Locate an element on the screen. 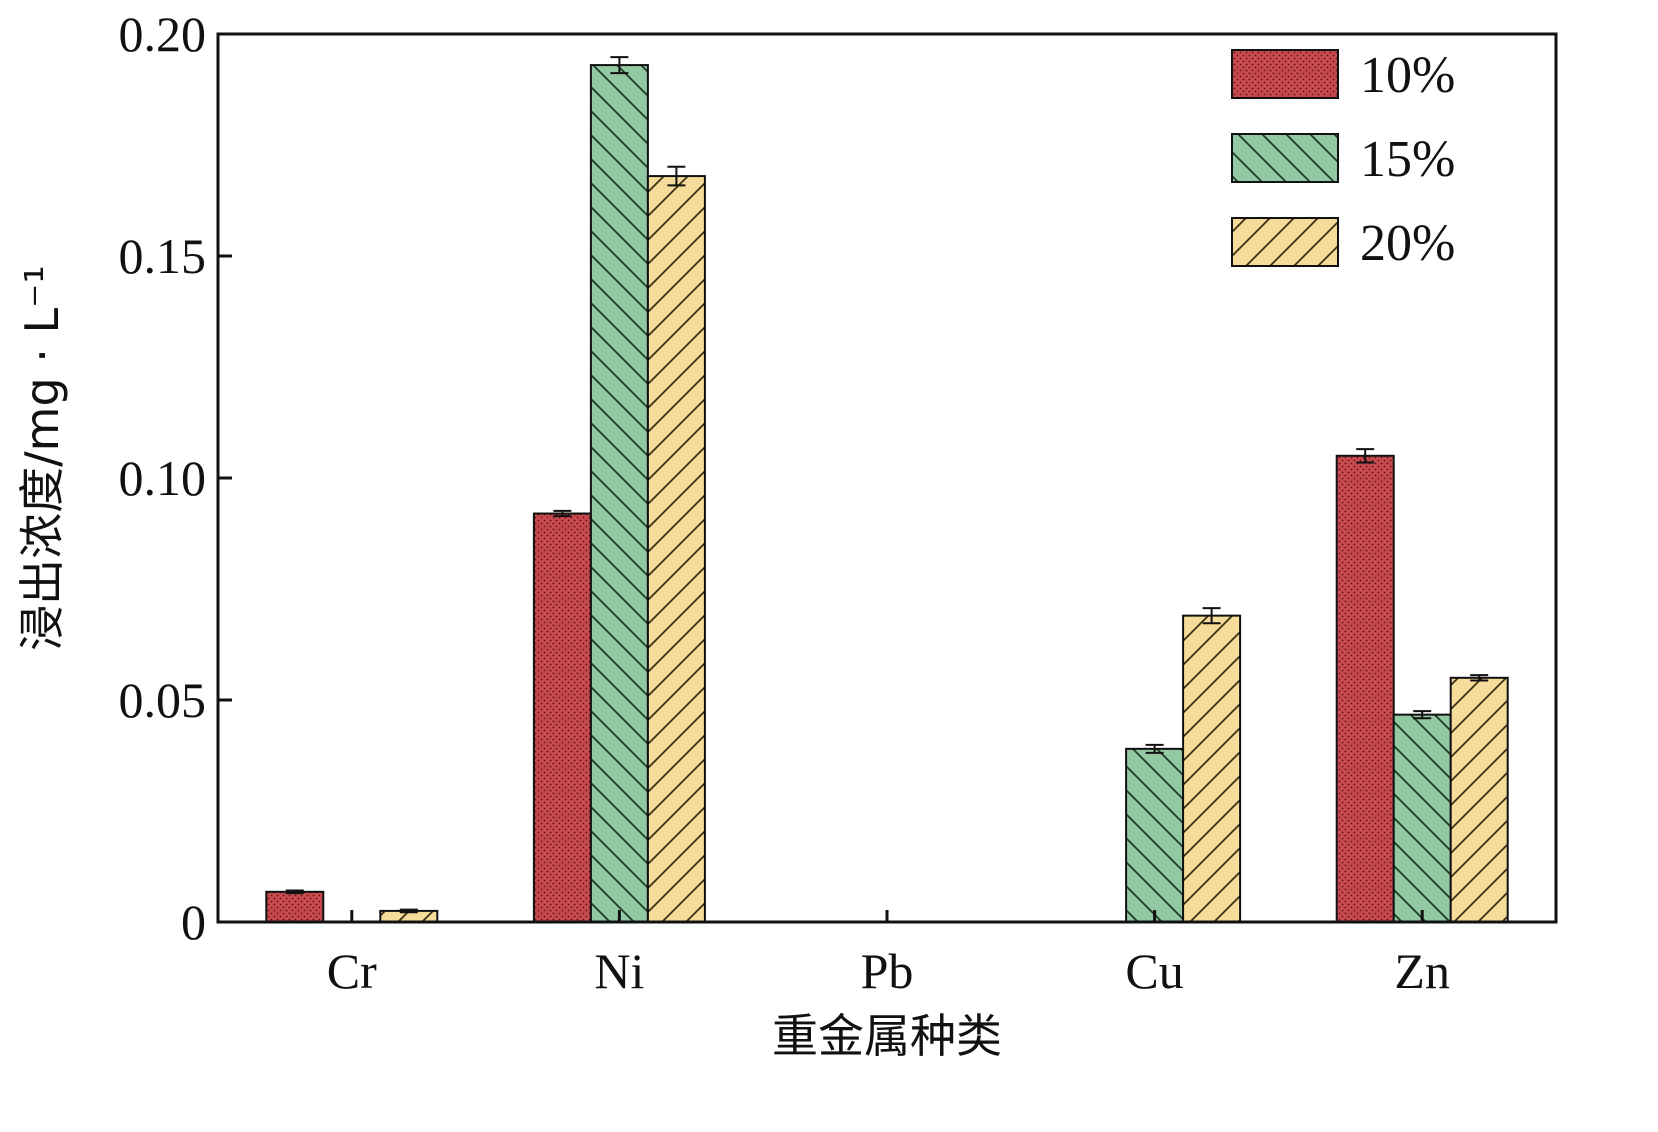 Image resolution: width=1658 pixels, height=1132 pixels. x-axis: Cr Ni Pb Cu Zn is located at coordinates (888, 954).